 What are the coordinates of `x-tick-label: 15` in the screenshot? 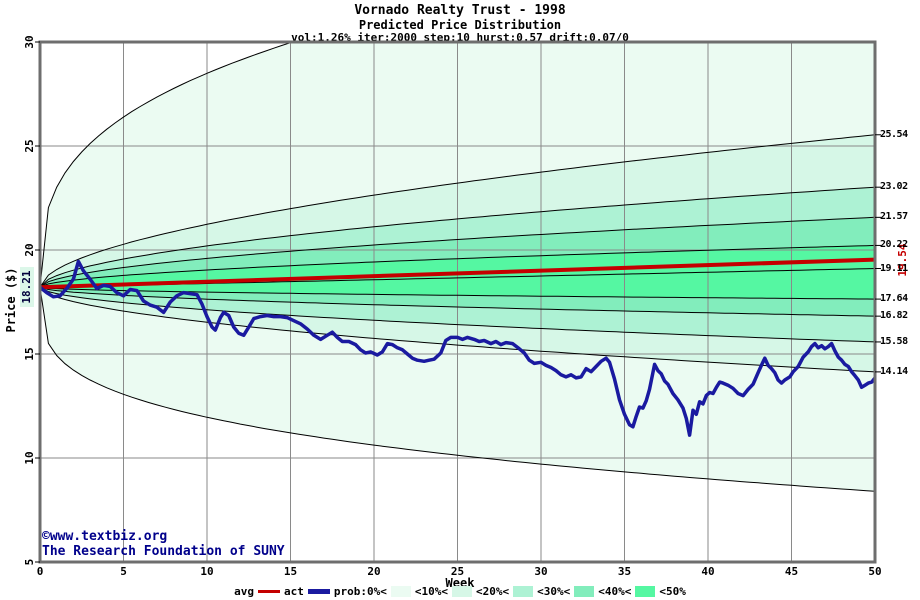 It's located at (290, 571).